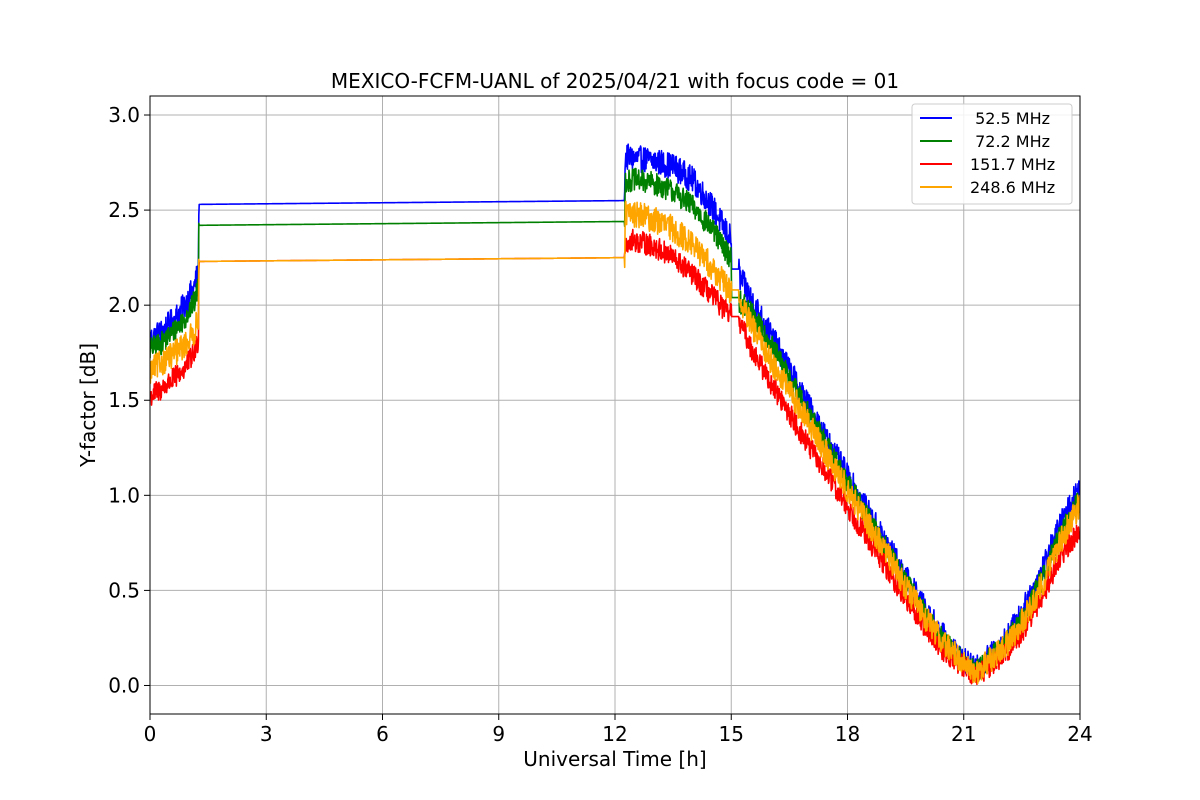  Describe the element at coordinates (1012, 187) in the screenshot. I see `legend-label: 248.6 MHz` at that location.